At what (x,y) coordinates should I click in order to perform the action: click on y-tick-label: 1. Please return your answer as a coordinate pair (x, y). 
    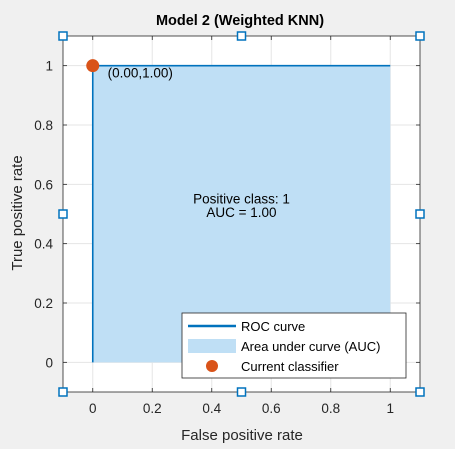
    Looking at the image, I should click on (49, 66).